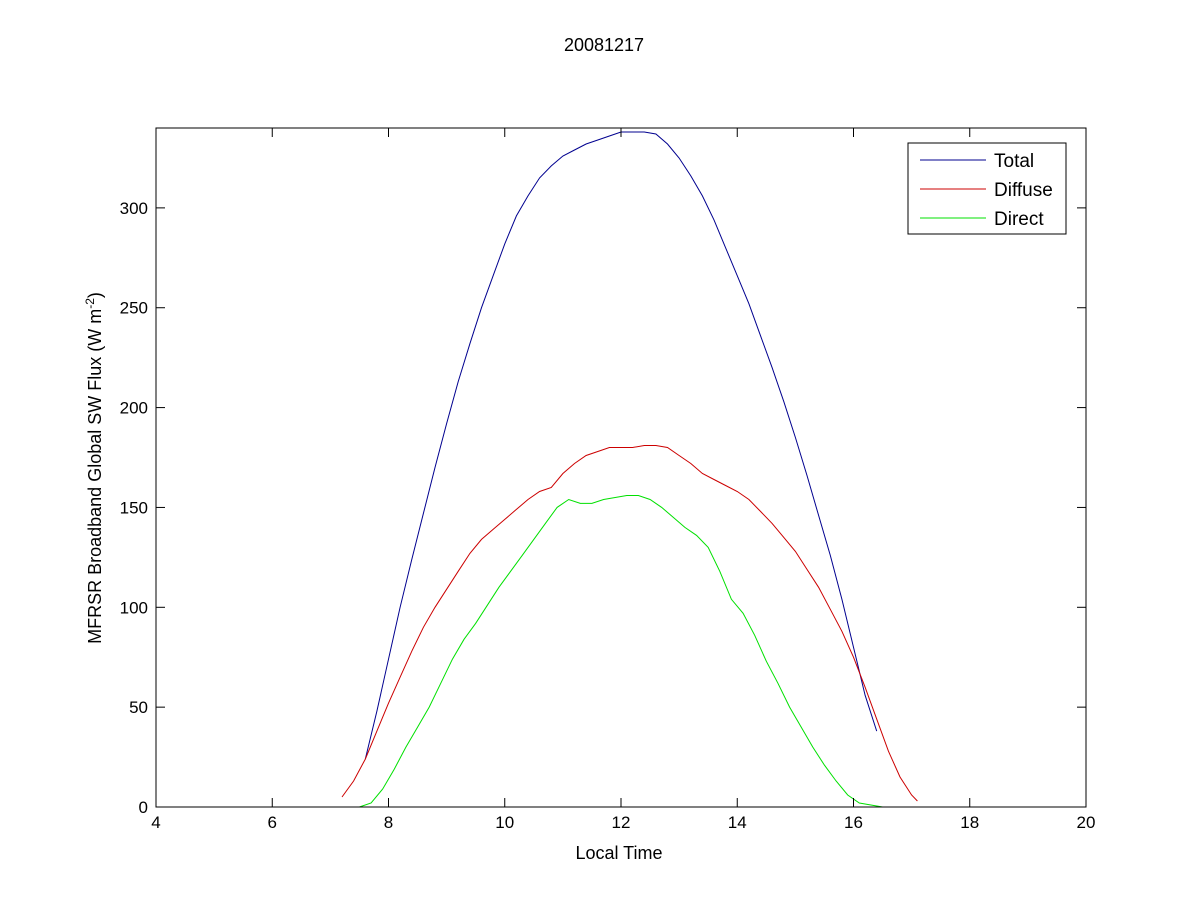  Describe the element at coordinates (969, 822) in the screenshot. I see `x-tick-label: 18` at that location.